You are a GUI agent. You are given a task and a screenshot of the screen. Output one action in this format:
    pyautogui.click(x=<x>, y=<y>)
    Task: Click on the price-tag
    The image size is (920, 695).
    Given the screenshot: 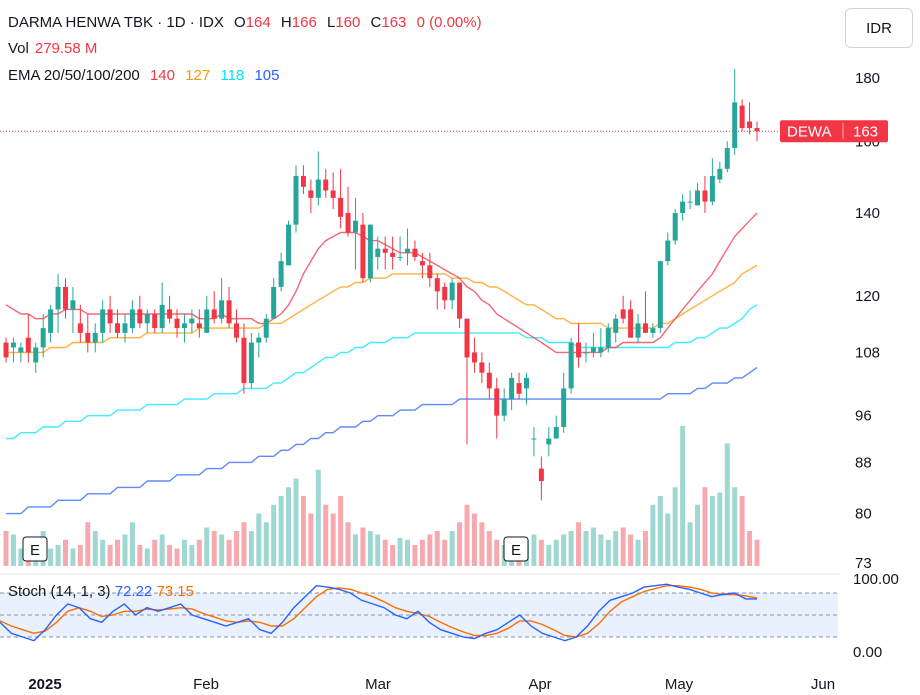 What is the action you would take?
    pyautogui.click(x=834, y=131)
    